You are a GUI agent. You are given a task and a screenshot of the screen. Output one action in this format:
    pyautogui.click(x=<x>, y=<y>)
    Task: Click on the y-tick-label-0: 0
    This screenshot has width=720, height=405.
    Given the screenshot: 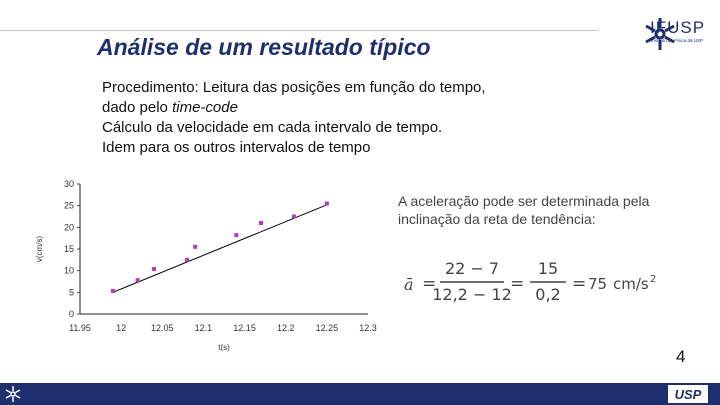 What is the action you would take?
    pyautogui.click(x=71, y=314)
    